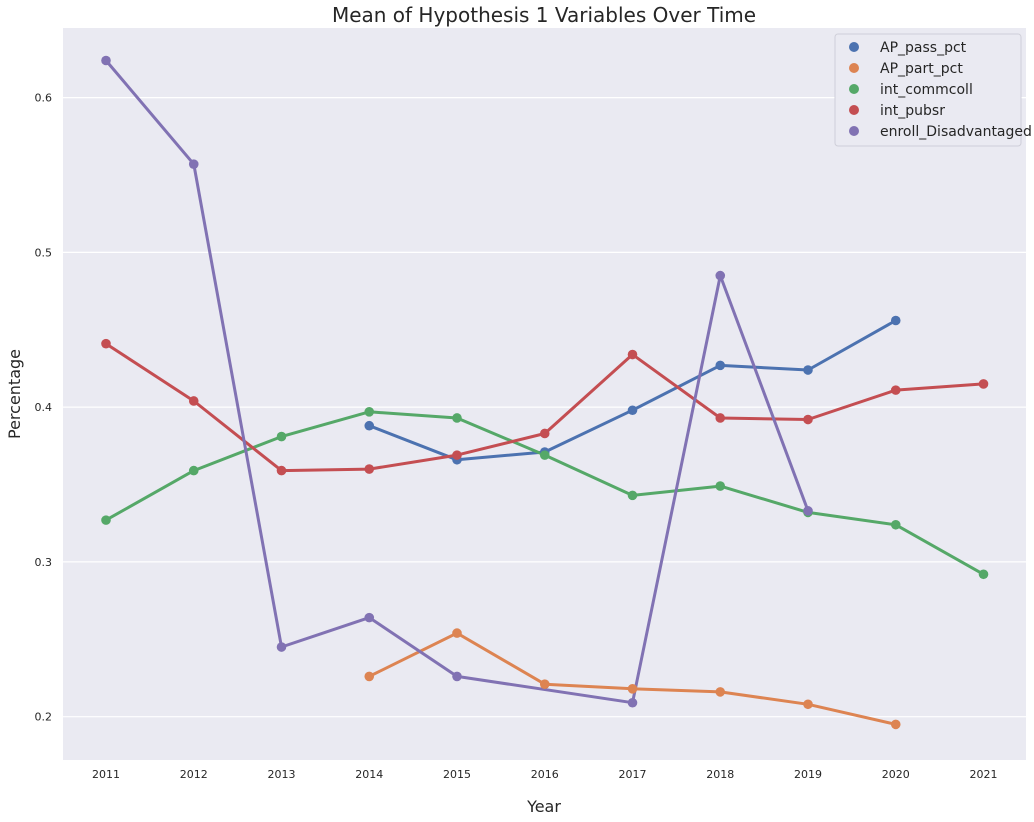  What do you see at coordinates (956, 132) in the screenshot?
I see `legend-label-enroll_Disadvantaged: enroll_Disadvantaged` at bounding box center [956, 132].